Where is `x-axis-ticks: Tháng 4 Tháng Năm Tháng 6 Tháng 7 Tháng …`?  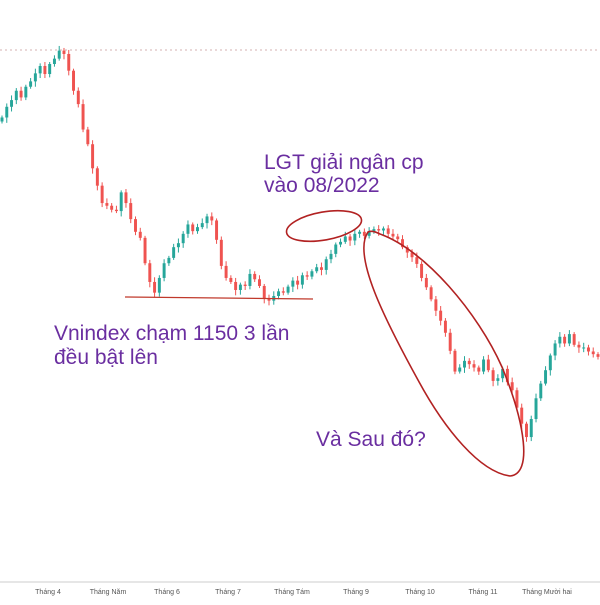
x-axis-ticks: Tháng 4 Tháng Năm Tháng 6 Tháng 7 Tháng … is located at coordinates (303, 592).